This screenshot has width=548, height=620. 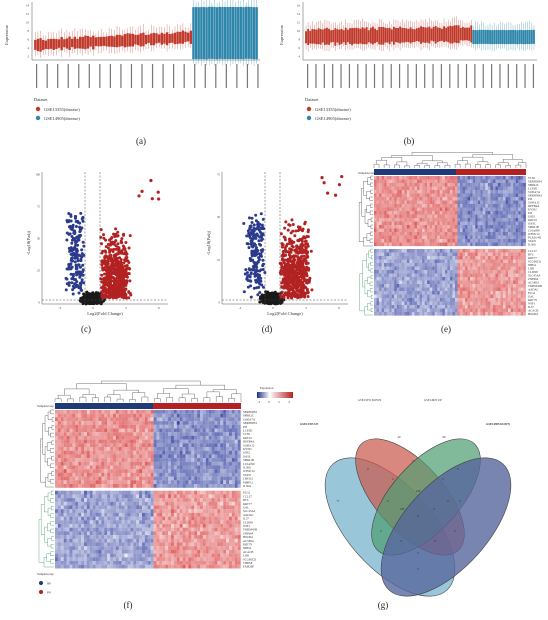 I want to click on venn-counts: 77 40 98 0 0 17 0 0 246 0 0 0 0 0 108 0 0 37 0 0 0, so click(x=399, y=503).